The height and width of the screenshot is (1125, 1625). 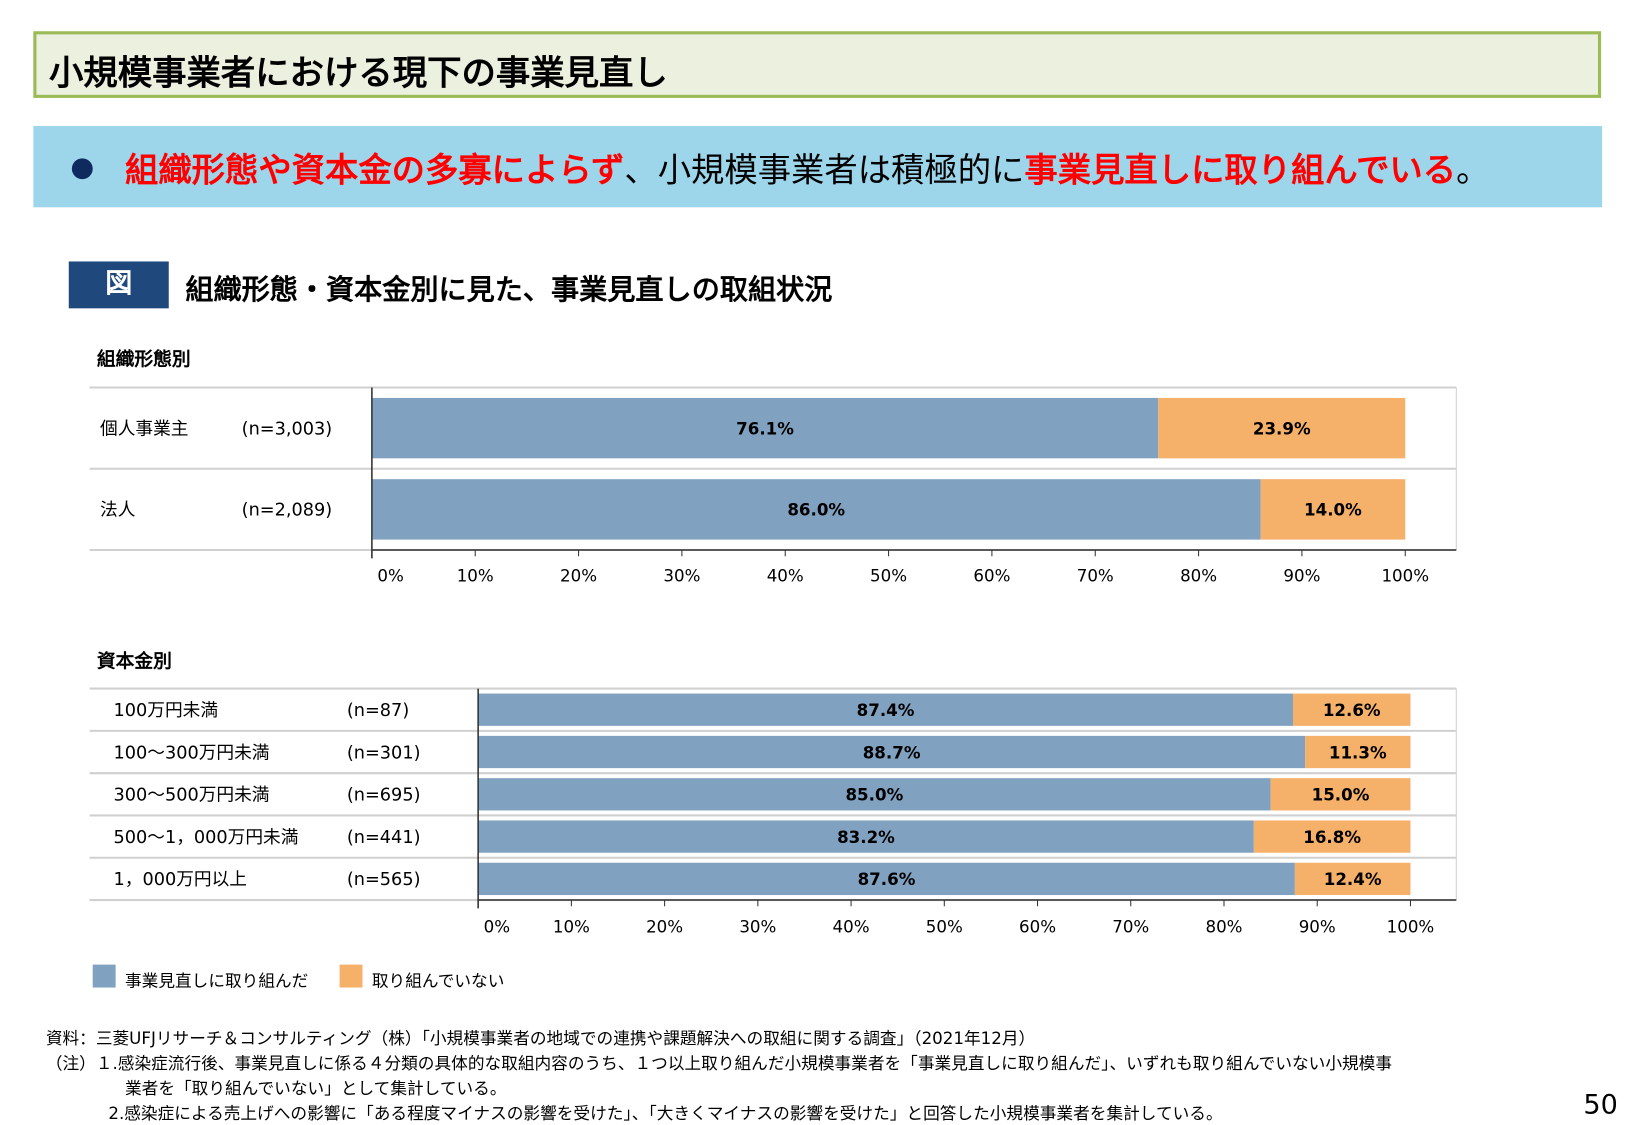 What do you see at coordinates (143, 359) in the screenshot?
I see `chart1-title: 組織形態別` at bounding box center [143, 359].